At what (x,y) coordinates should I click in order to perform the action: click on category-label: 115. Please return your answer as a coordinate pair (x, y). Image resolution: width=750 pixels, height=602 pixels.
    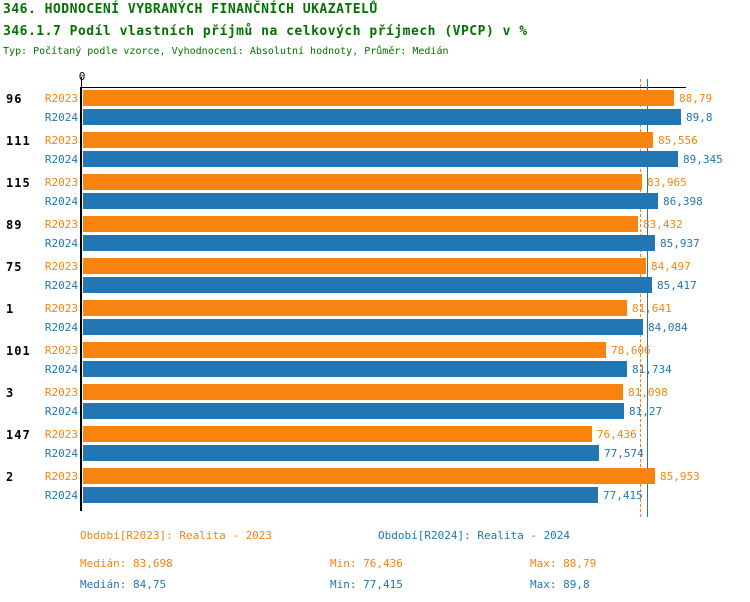
    Looking at the image, I should click on (18, 183).